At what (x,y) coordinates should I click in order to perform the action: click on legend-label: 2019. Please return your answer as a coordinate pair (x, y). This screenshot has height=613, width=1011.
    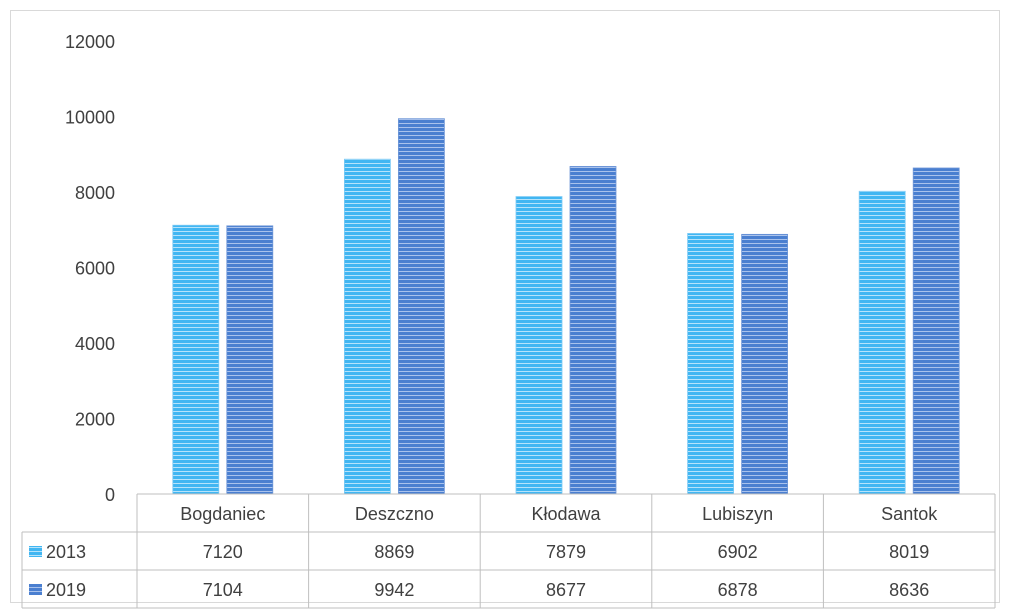
    Looking at the image, I should click on (66, 590).